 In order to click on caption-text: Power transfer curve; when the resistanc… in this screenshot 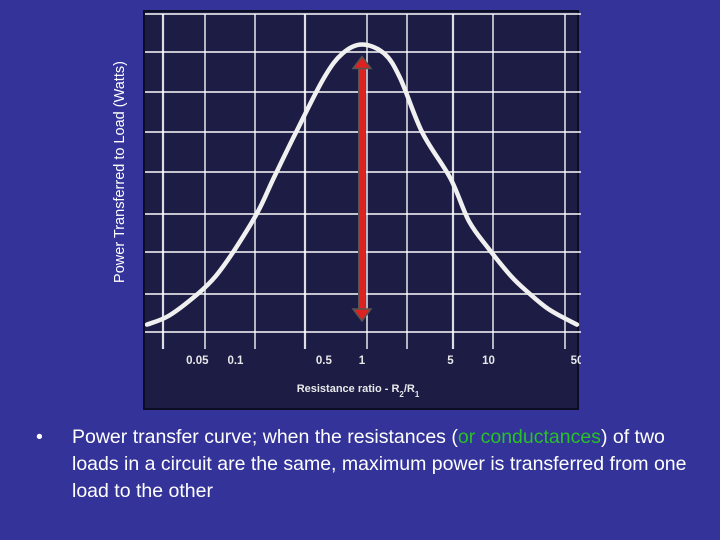, I will do `click(379, 464)`.